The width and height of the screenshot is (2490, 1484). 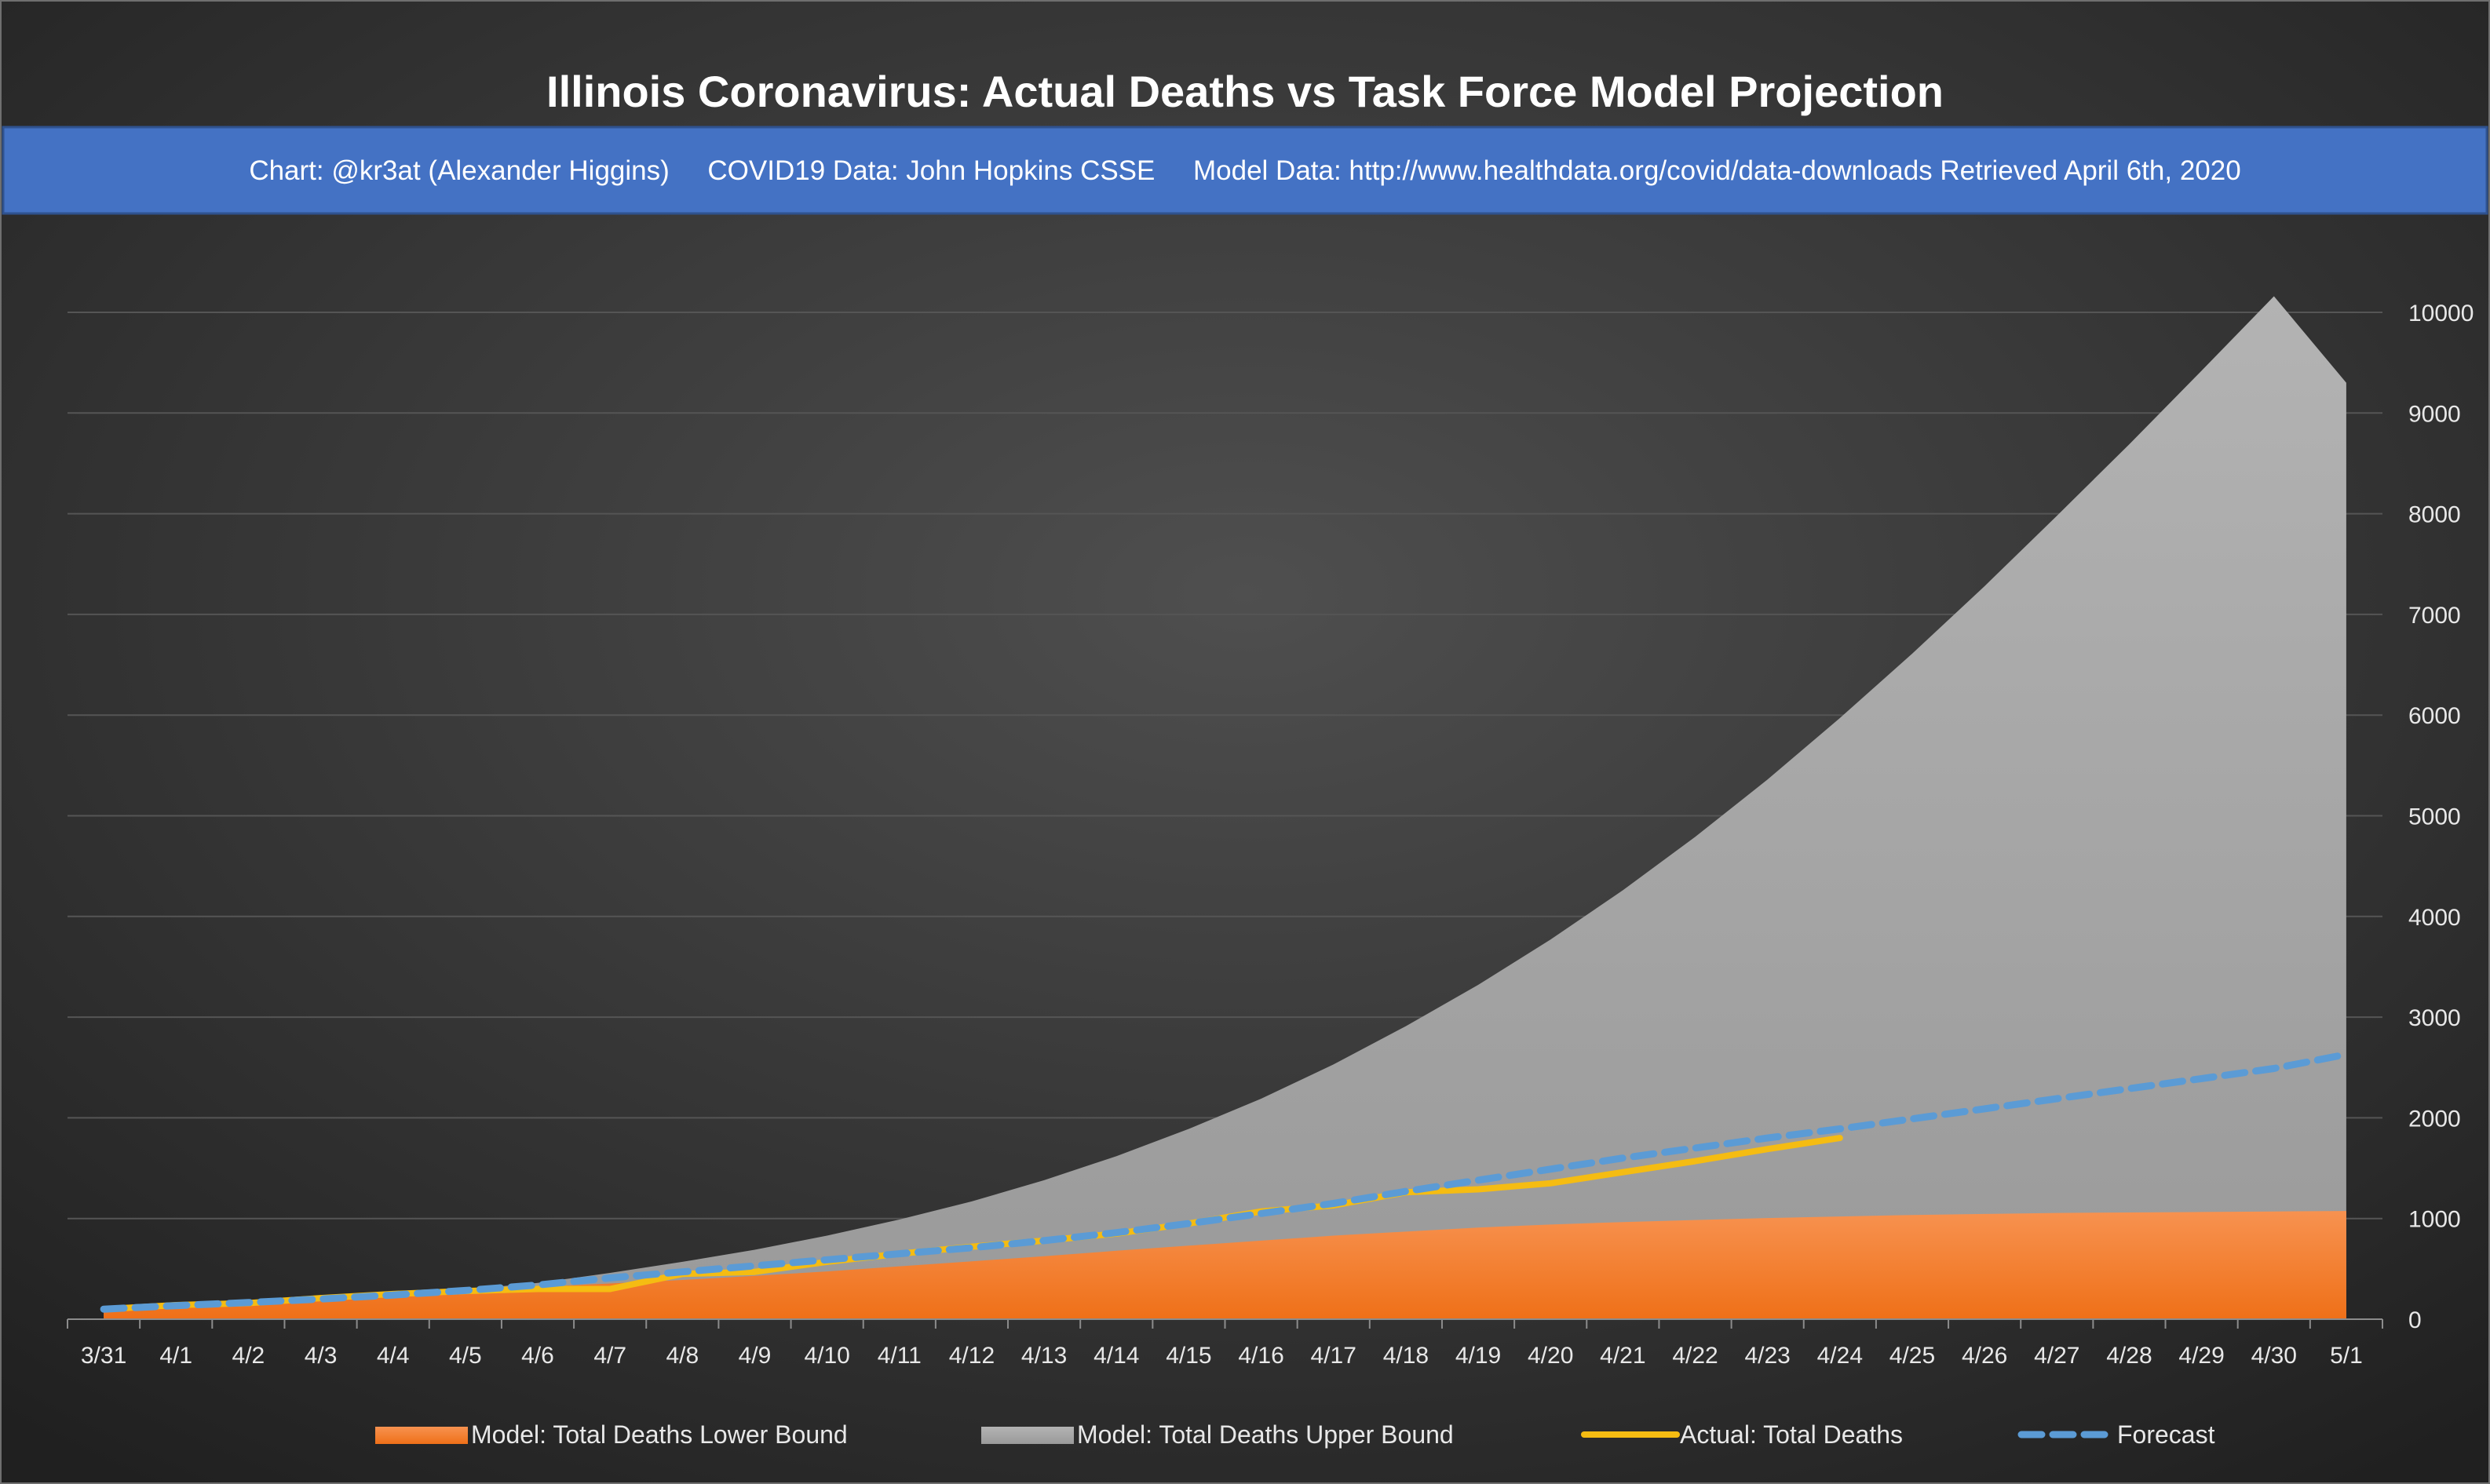 I want to click on x-tick-label: 4/21, so click(x=1622, y=1356).